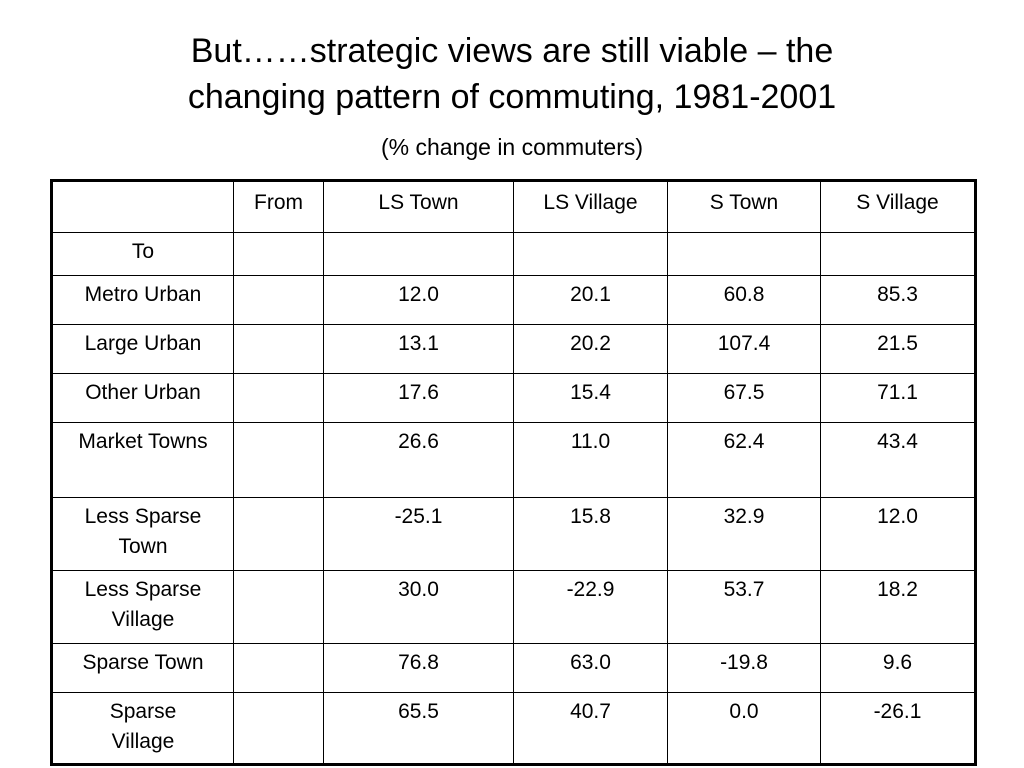 The image size is (1024, 768). I want to click on value-cell: 17.6, so click(418, 398).